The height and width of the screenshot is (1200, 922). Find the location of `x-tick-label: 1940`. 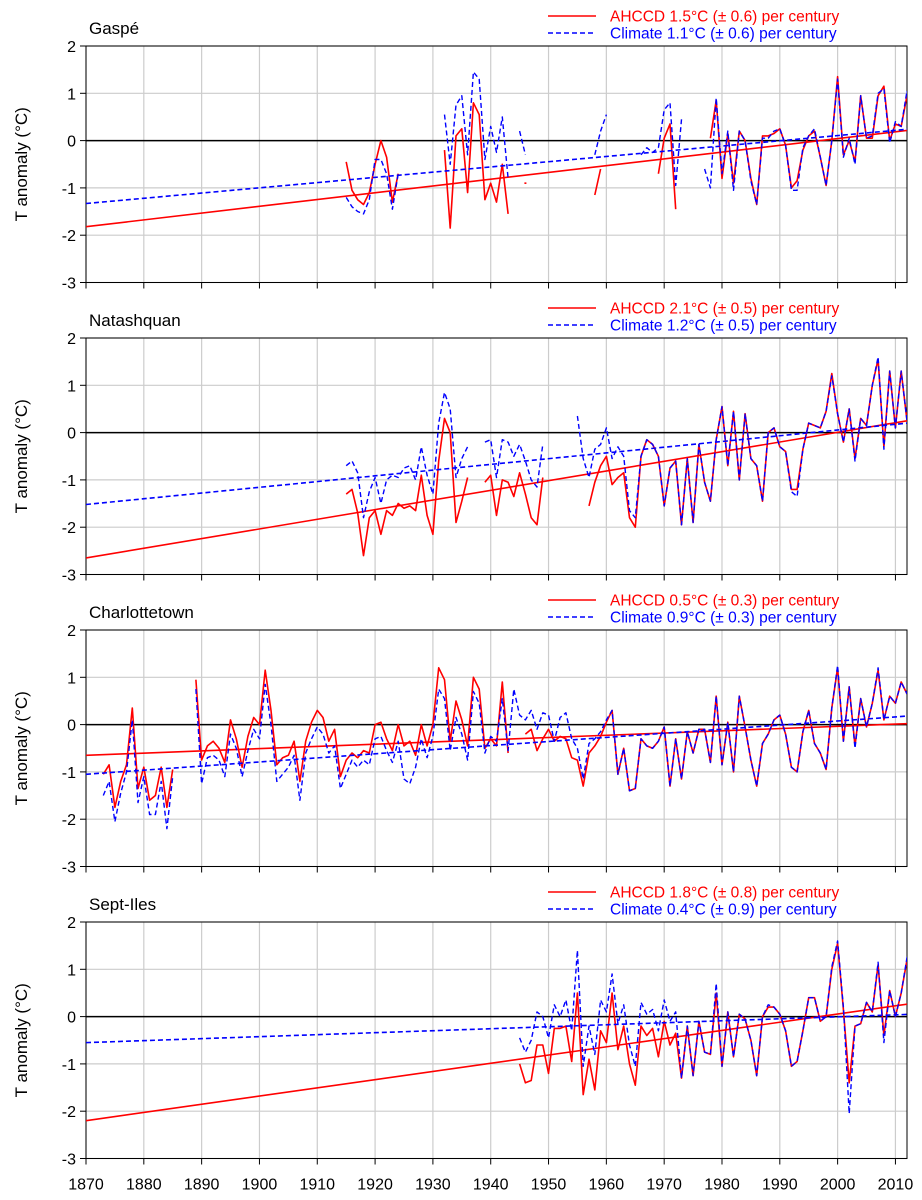

x-tick-label: 1940 is located at coordinates (491, 1185).